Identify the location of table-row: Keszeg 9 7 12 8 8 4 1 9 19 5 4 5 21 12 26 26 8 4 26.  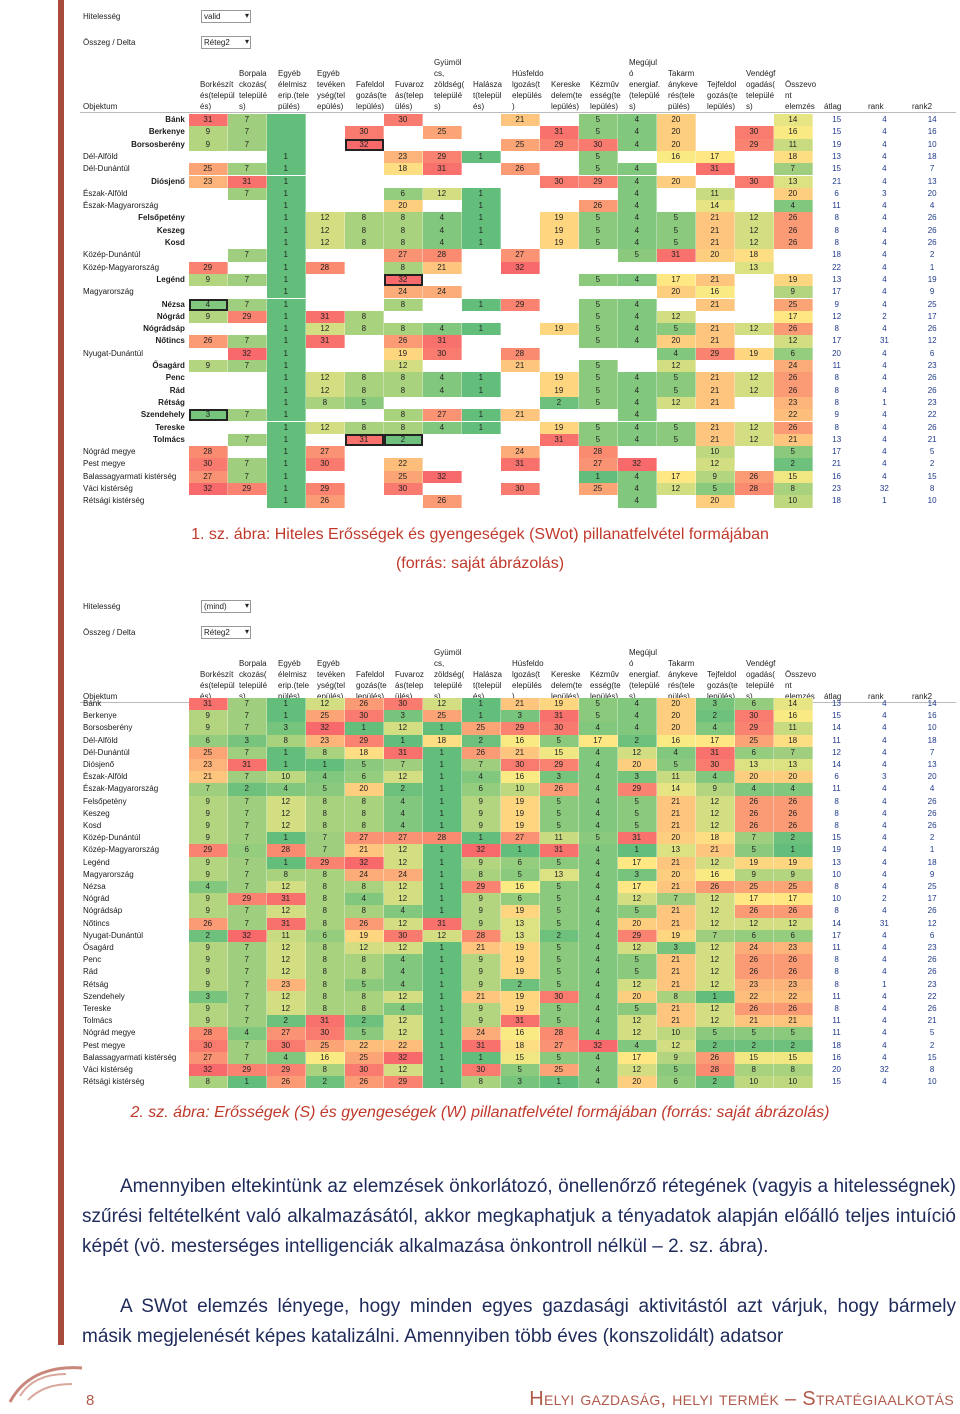
(518, 813).